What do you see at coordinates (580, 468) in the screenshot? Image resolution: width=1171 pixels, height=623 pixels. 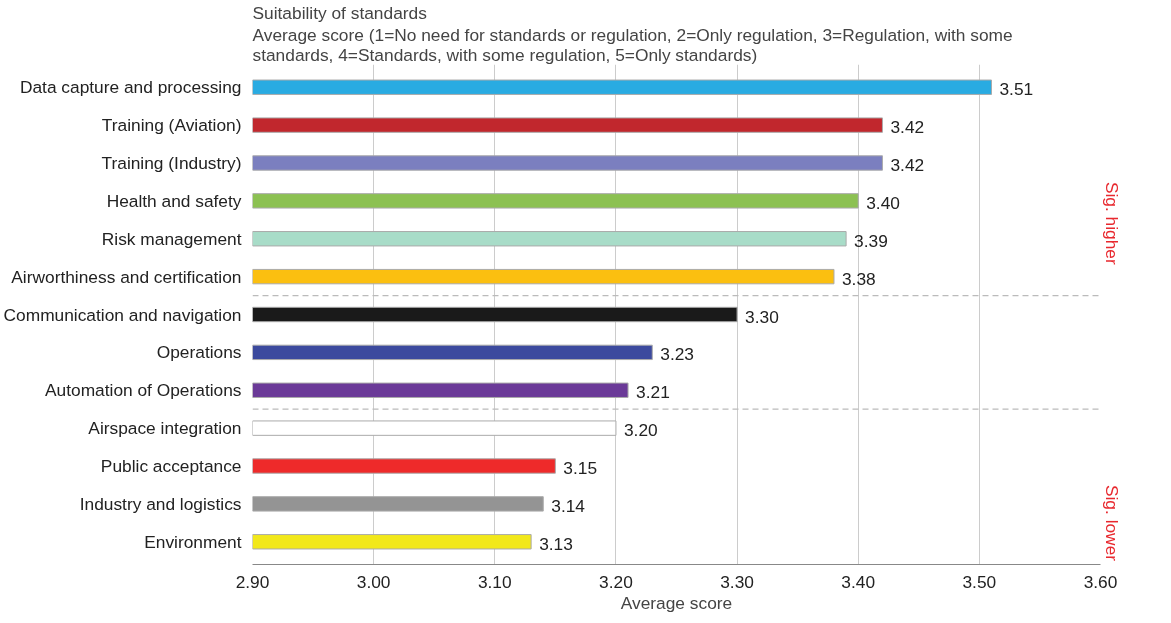 I see `data-label: 3.15` at bounding box center [580, 468].